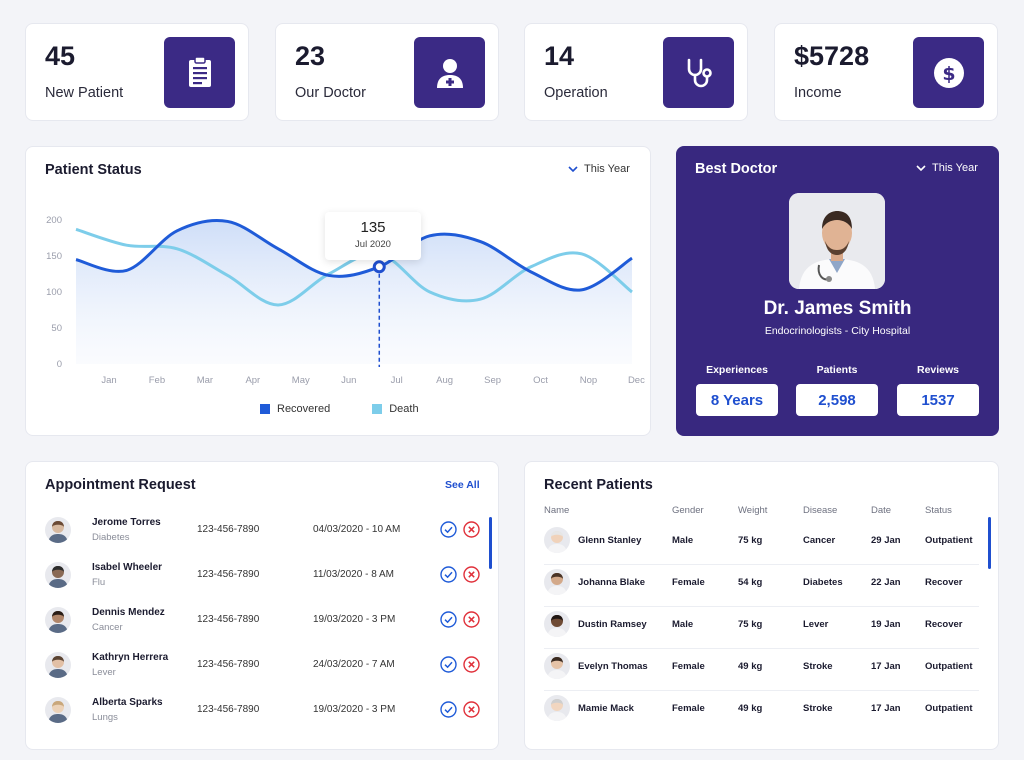 Image resolution: width=1024 pixels, height=760 pixels. Describe the element at coordinates (837, 241) in the screenshot. I see `doctor-photo` at that location.